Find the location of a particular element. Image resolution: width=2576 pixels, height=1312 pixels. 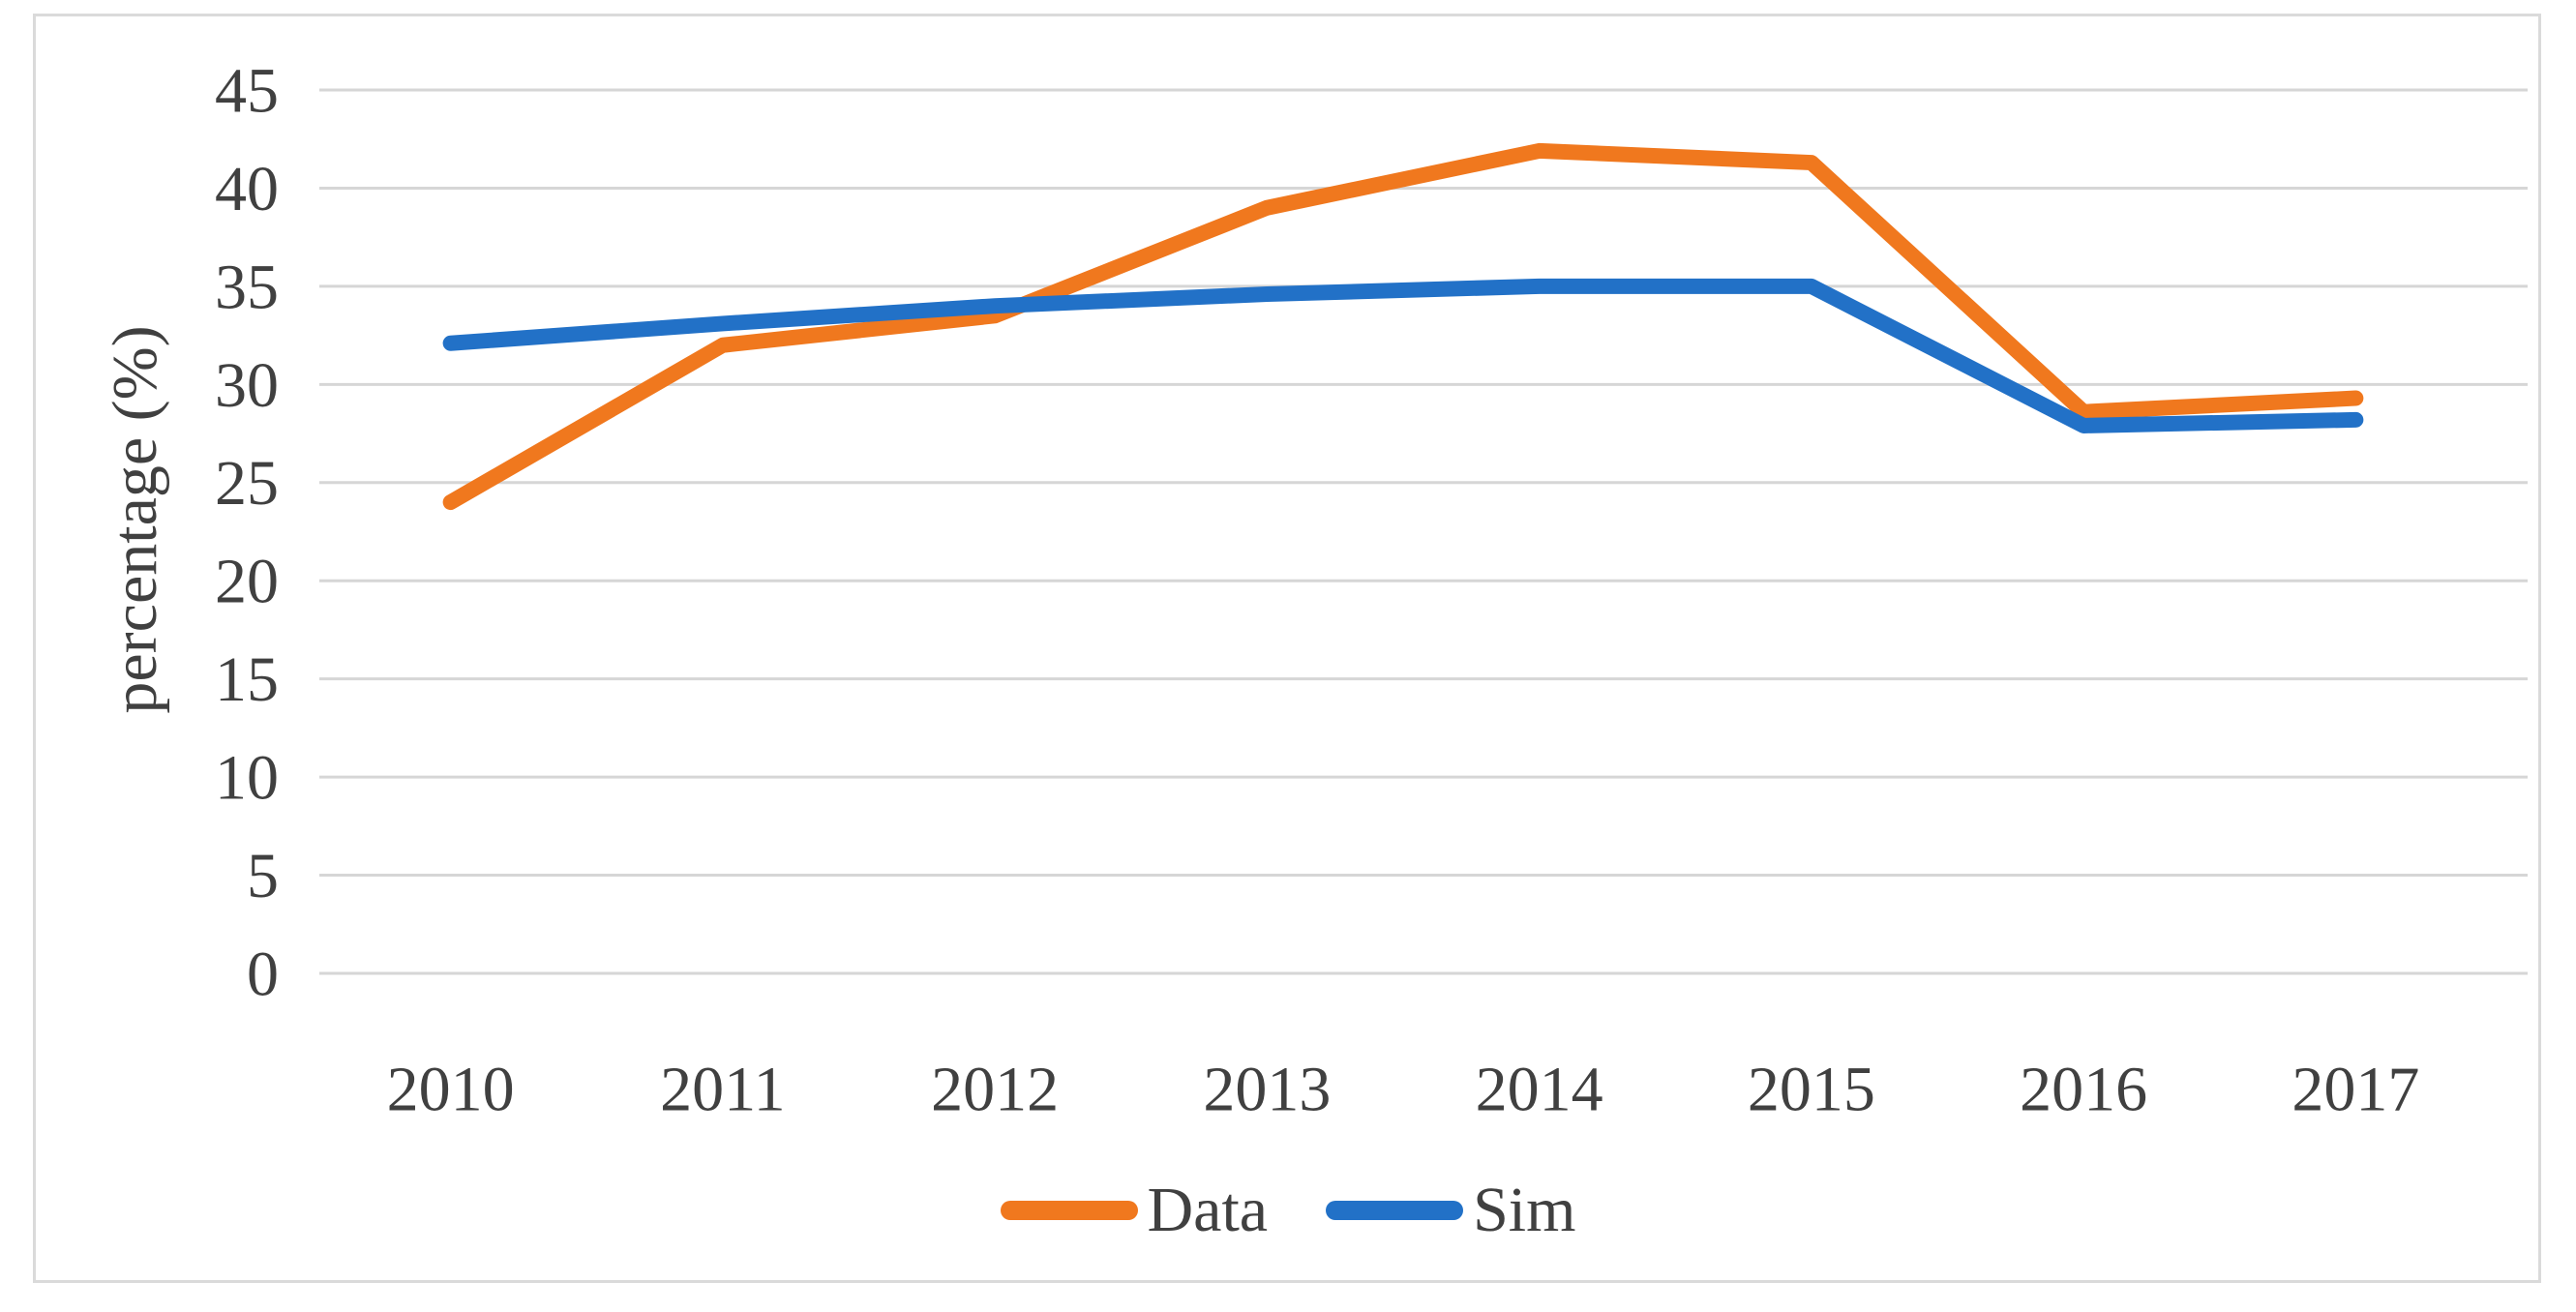

y-tick-label: 15 is located at coordinates (247, 679).